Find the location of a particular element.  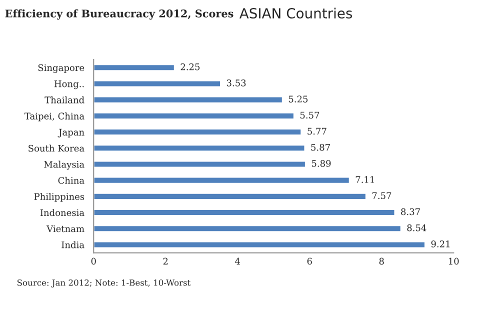

data-label: 5.25 is located at coordinates (298, 99).